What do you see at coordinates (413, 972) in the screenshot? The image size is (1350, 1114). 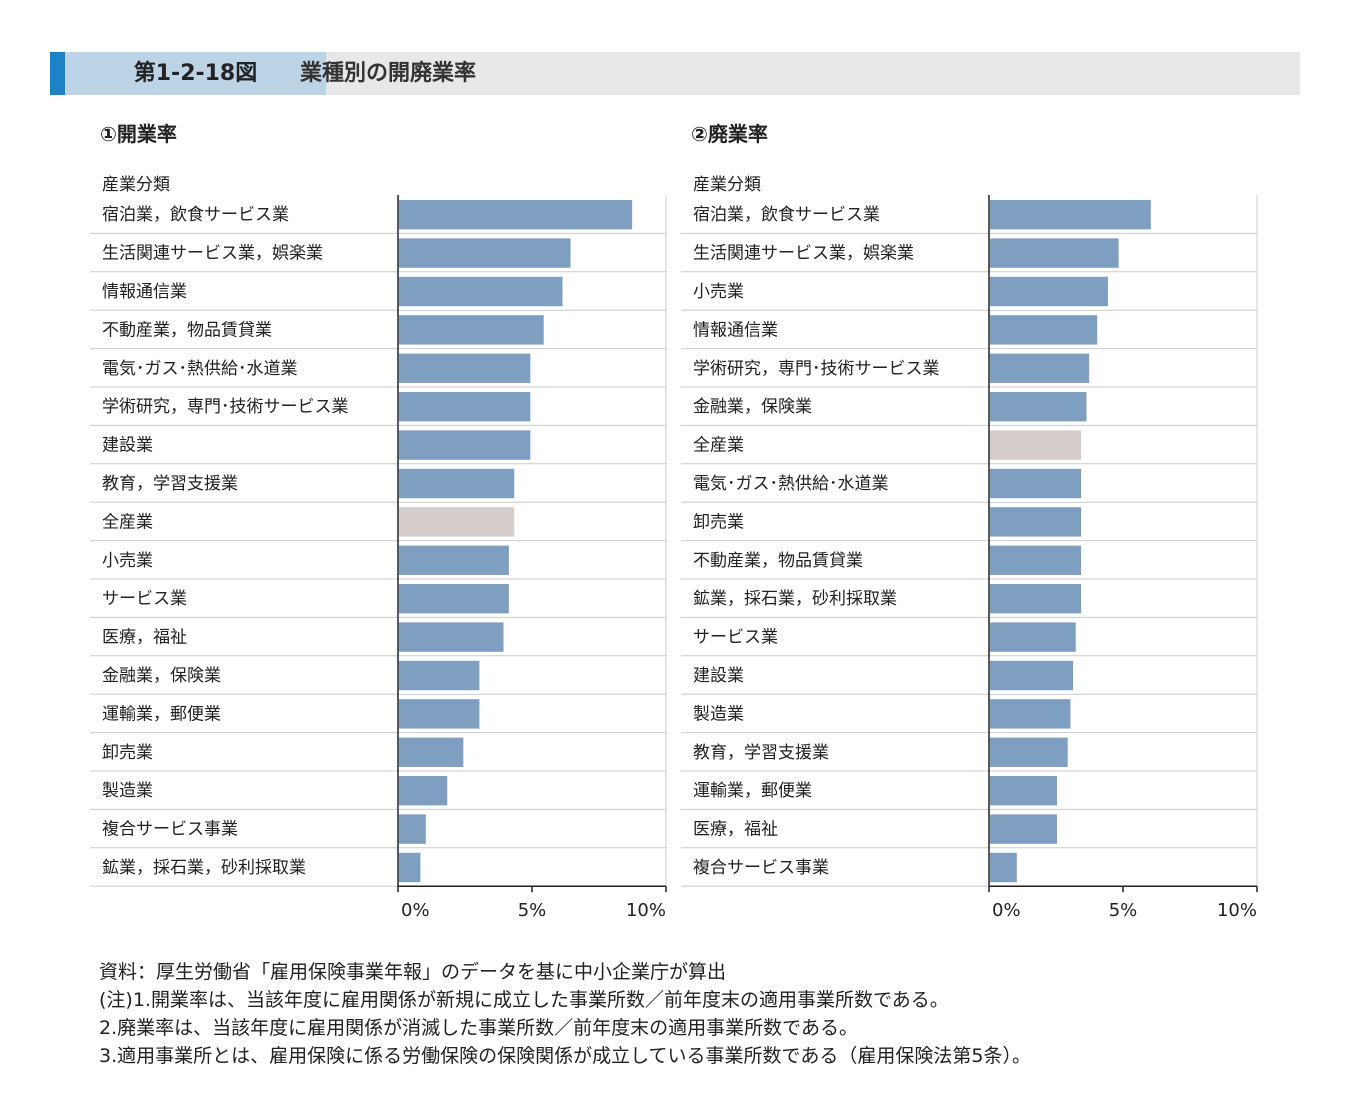 I see `source-note: 資料：厚生労働省「雇用保険事業年報」のデータを基に中小企業庁が算出` at bounding box center [413, 972].